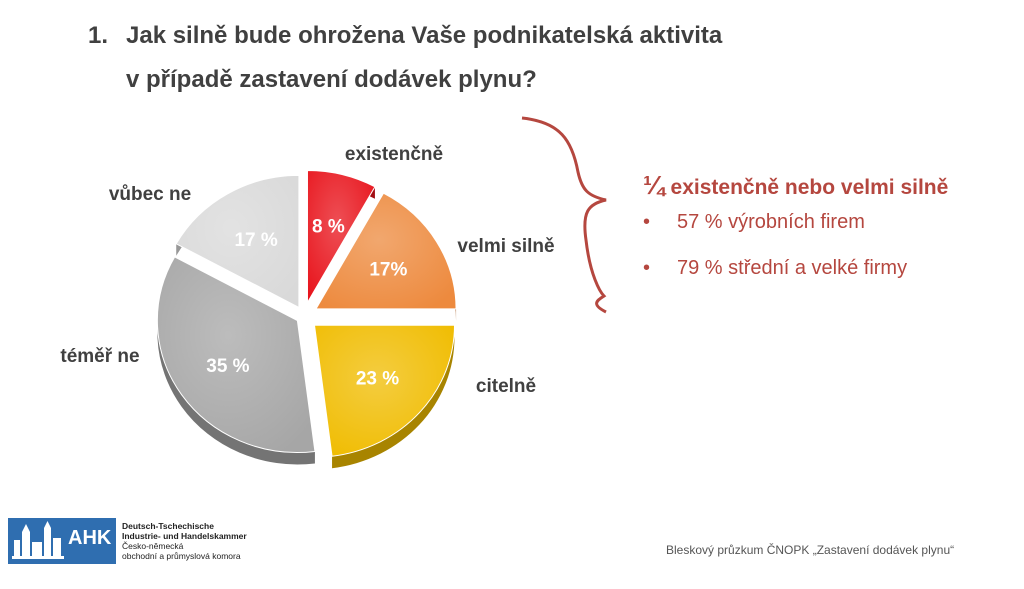 The image size is (1024, 589). Describe the element at coordinates (388, 270) in the screenshot. I see `pie-value-label: 17%` at that location.